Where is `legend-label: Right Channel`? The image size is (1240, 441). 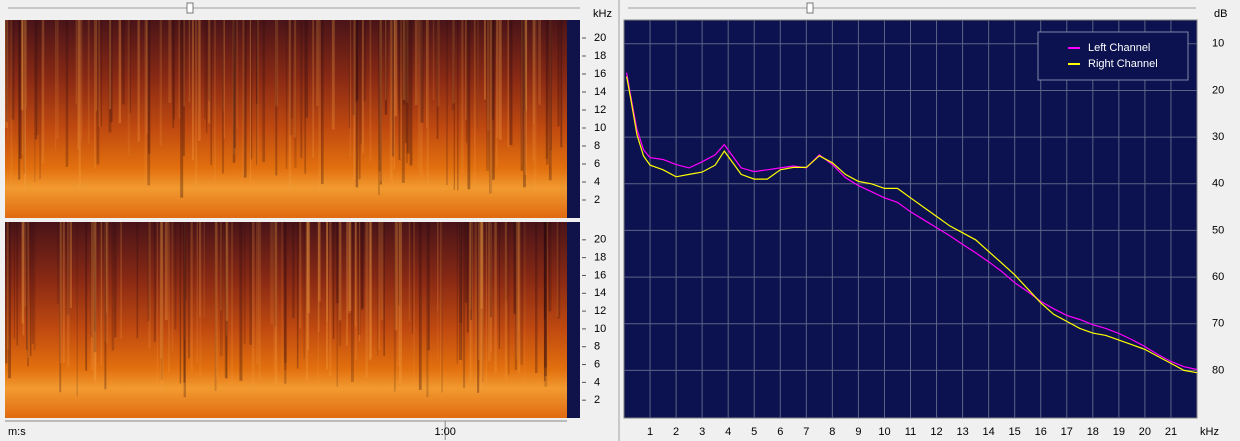
legend-label: Right Channel is located at coordinates (1123, 64).